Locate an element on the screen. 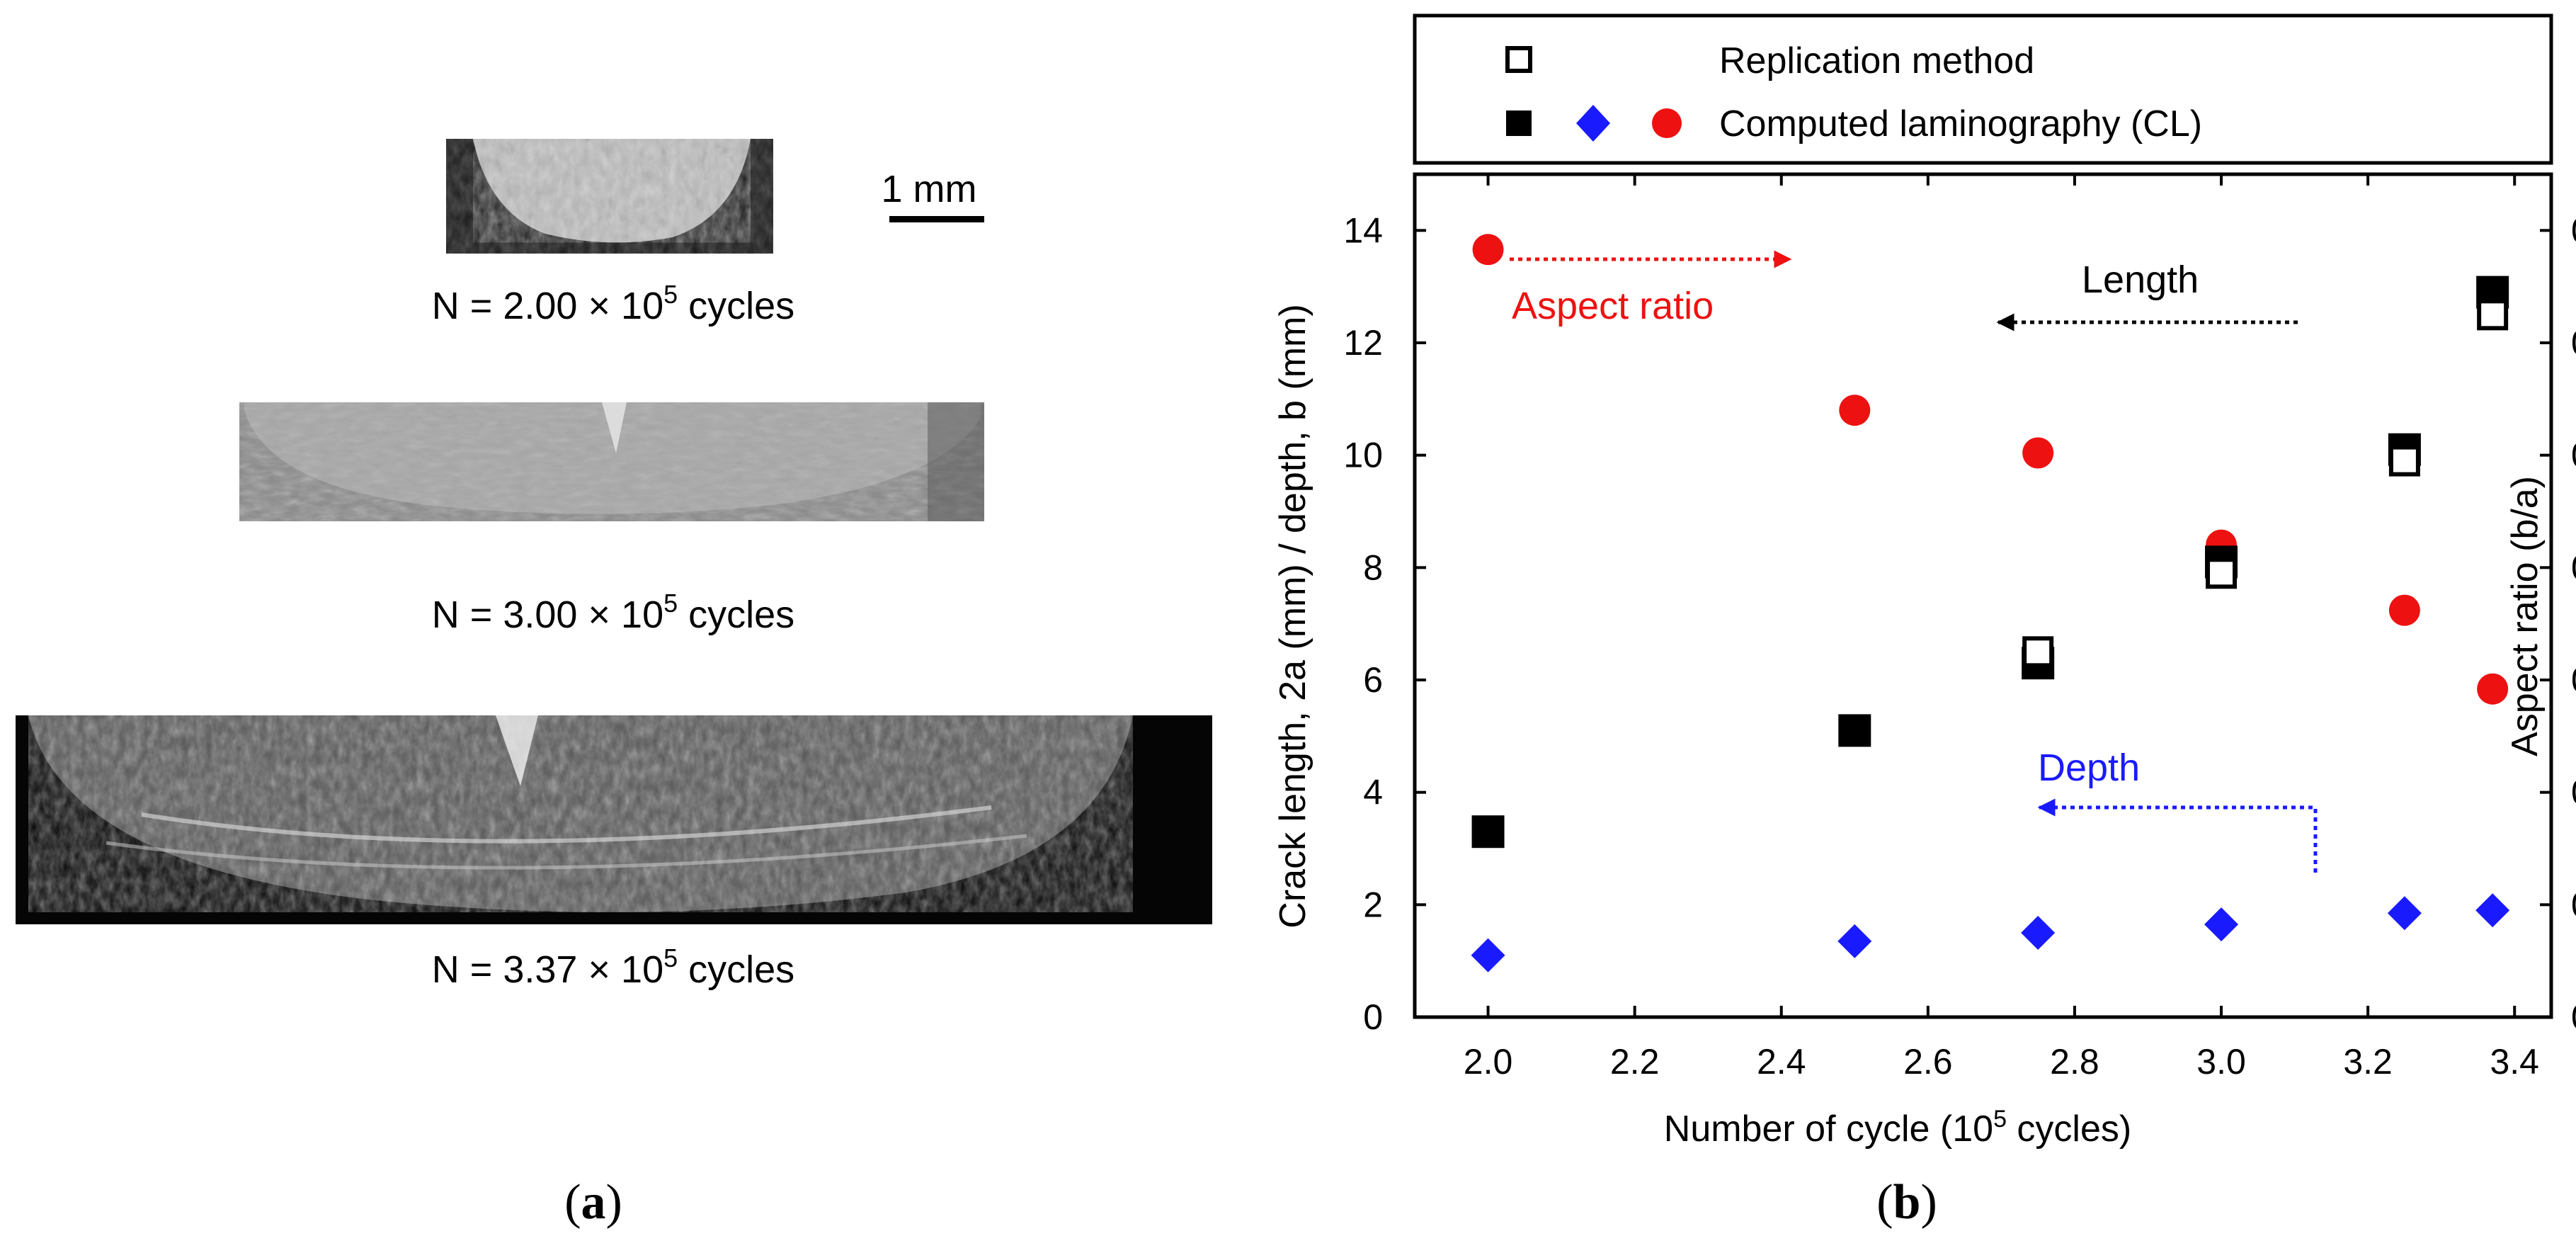  y-left-tick-label: 12 is located at coordinates (1363, 343).